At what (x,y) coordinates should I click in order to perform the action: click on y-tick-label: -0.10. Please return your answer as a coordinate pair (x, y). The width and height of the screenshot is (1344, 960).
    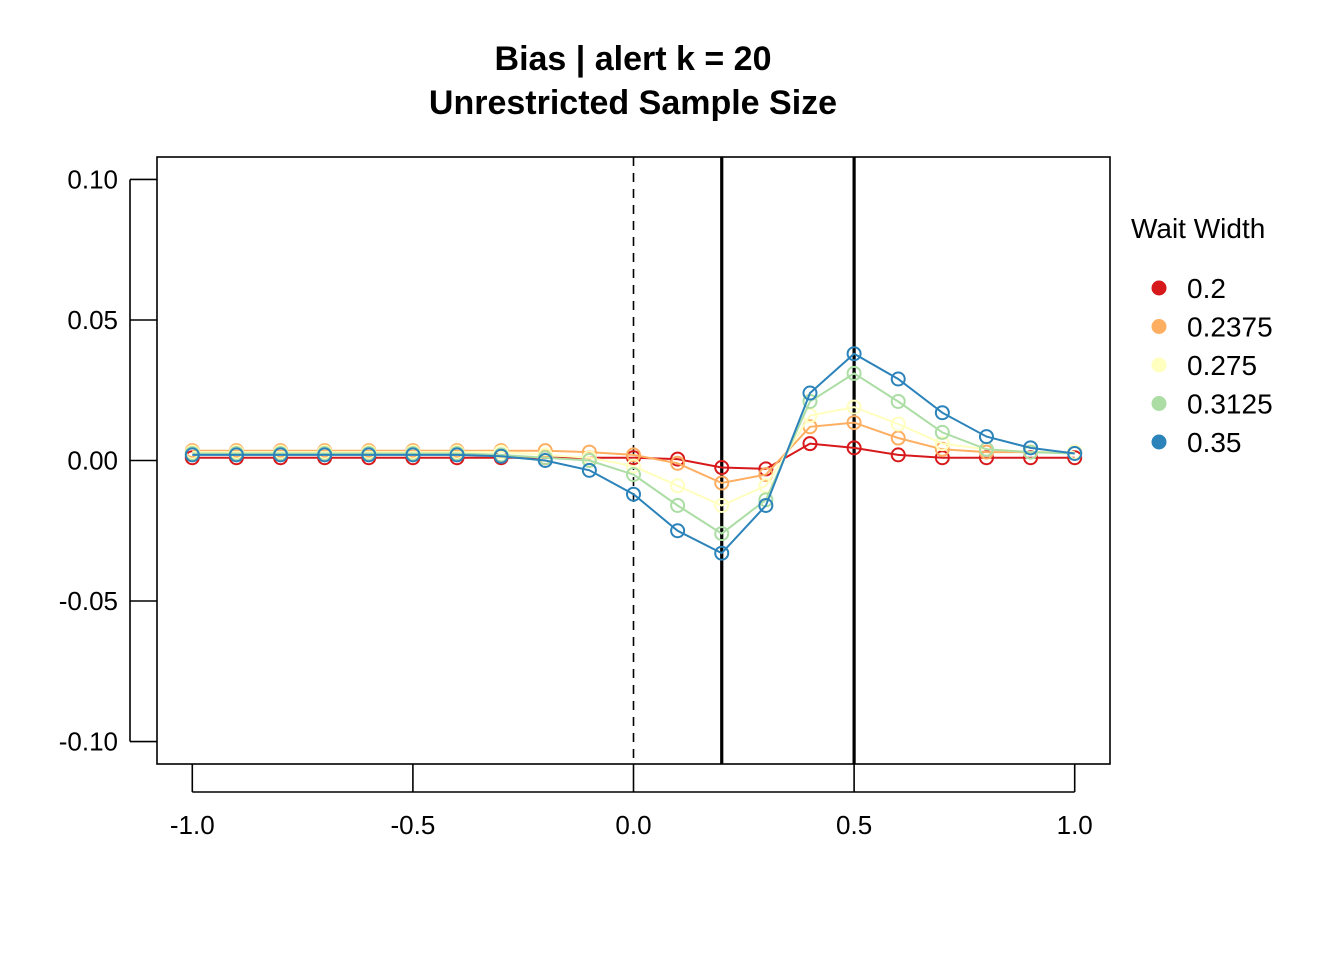
    Looking at the image, I should click on (88, 742).